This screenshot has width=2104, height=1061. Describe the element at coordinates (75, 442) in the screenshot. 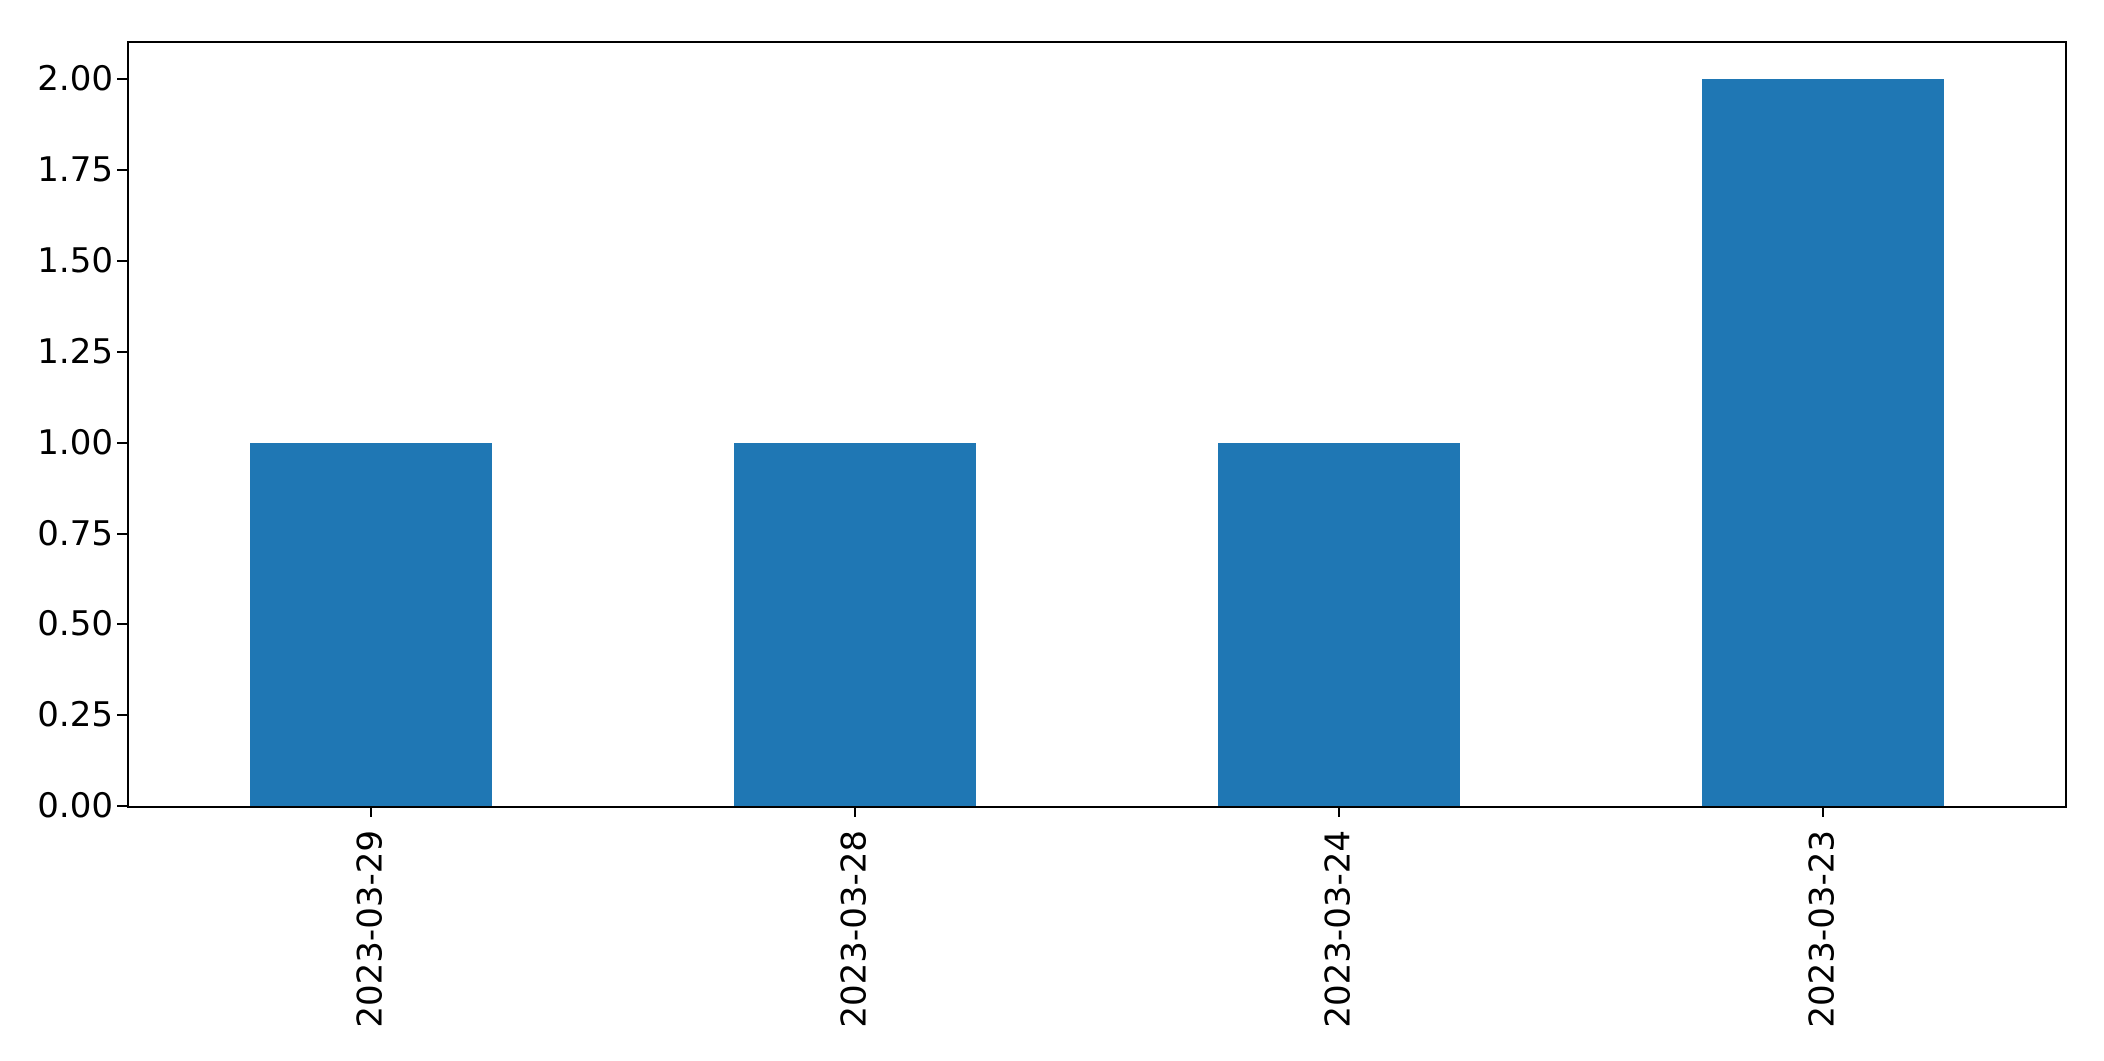

I see `y-tick-label: 1.00` at that location.